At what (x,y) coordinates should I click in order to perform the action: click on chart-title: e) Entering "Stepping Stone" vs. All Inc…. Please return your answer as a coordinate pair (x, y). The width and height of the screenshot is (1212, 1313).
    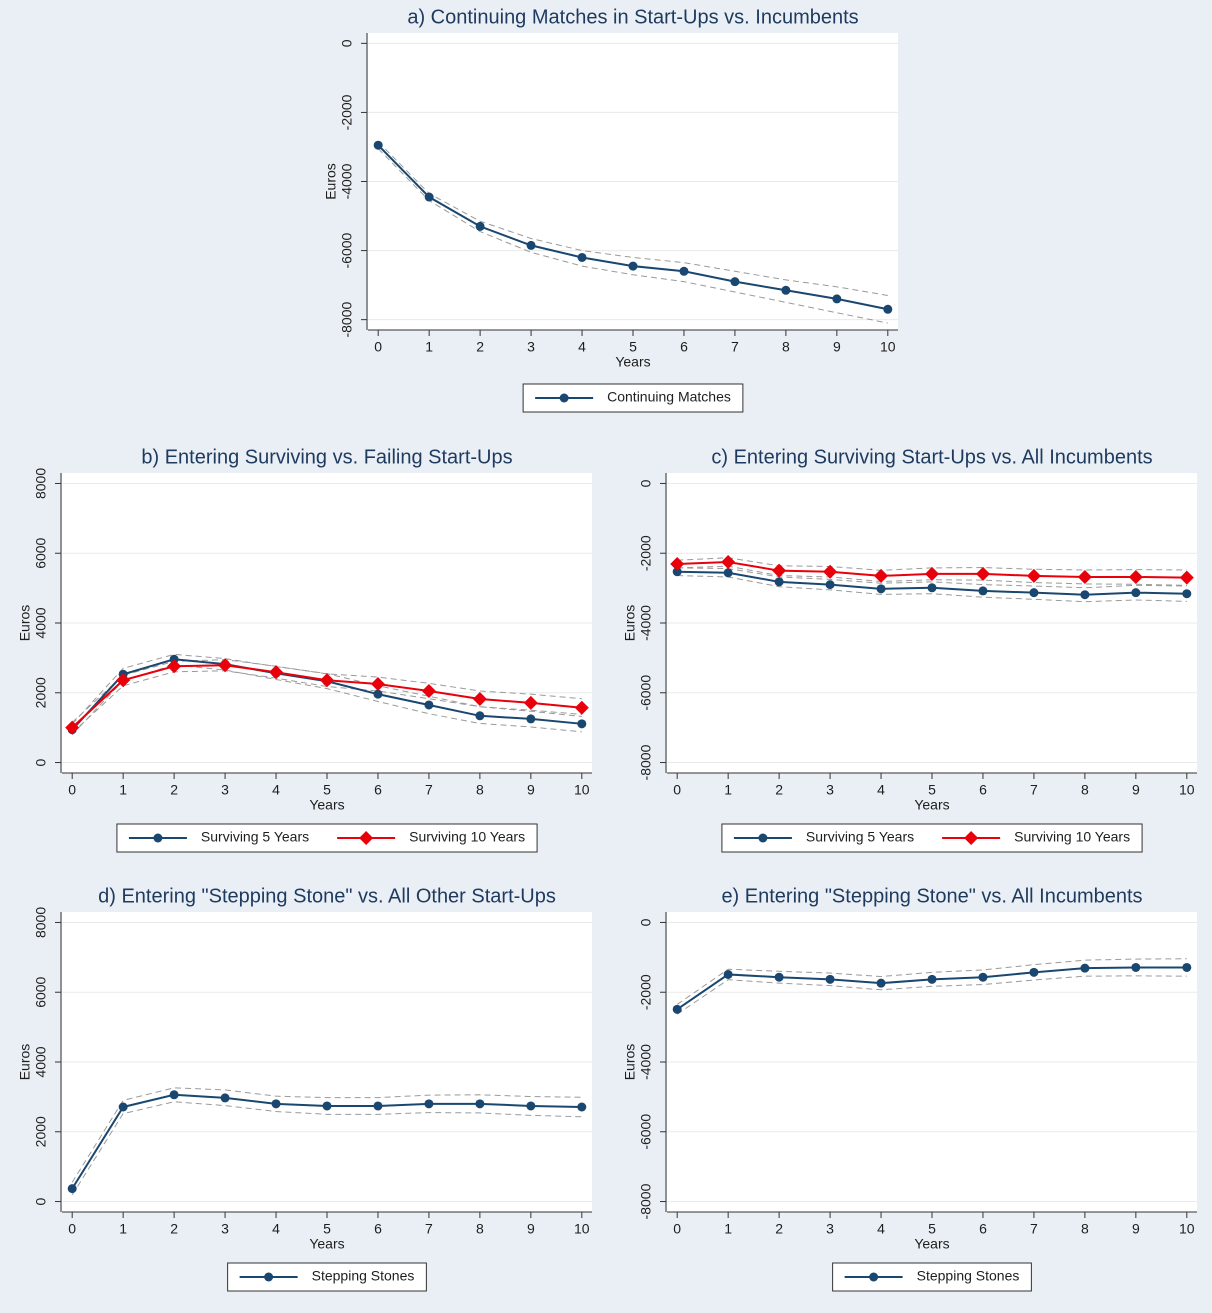
    Looking at the image, I should click on (931, 896).